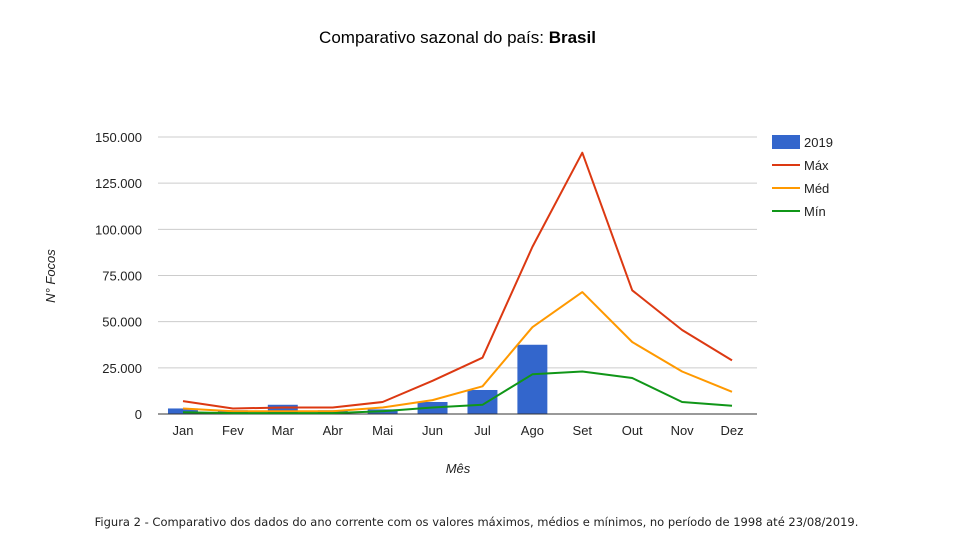  I want to click on x-tick-label: Jun, so click(432, 430).